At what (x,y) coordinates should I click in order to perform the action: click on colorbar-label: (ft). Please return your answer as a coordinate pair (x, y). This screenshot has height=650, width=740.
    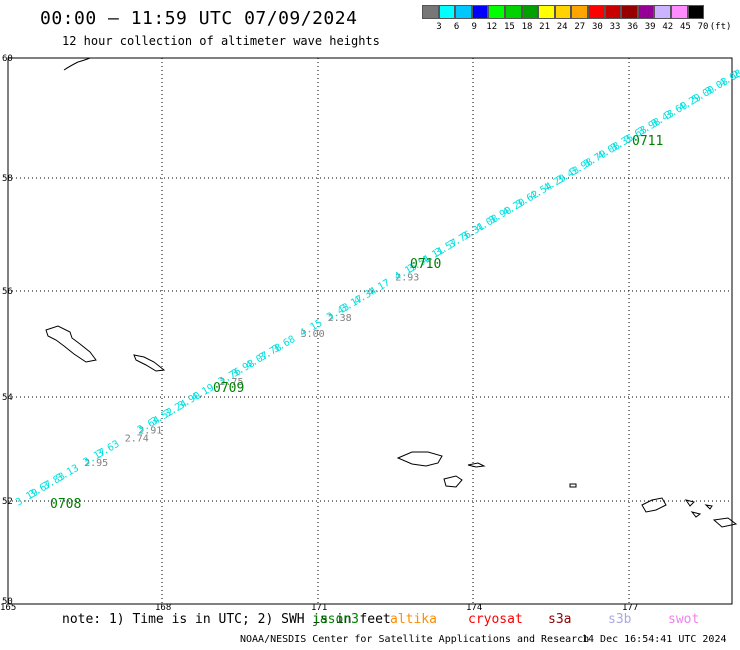
    Looking at the image, I should click on (720, 27).